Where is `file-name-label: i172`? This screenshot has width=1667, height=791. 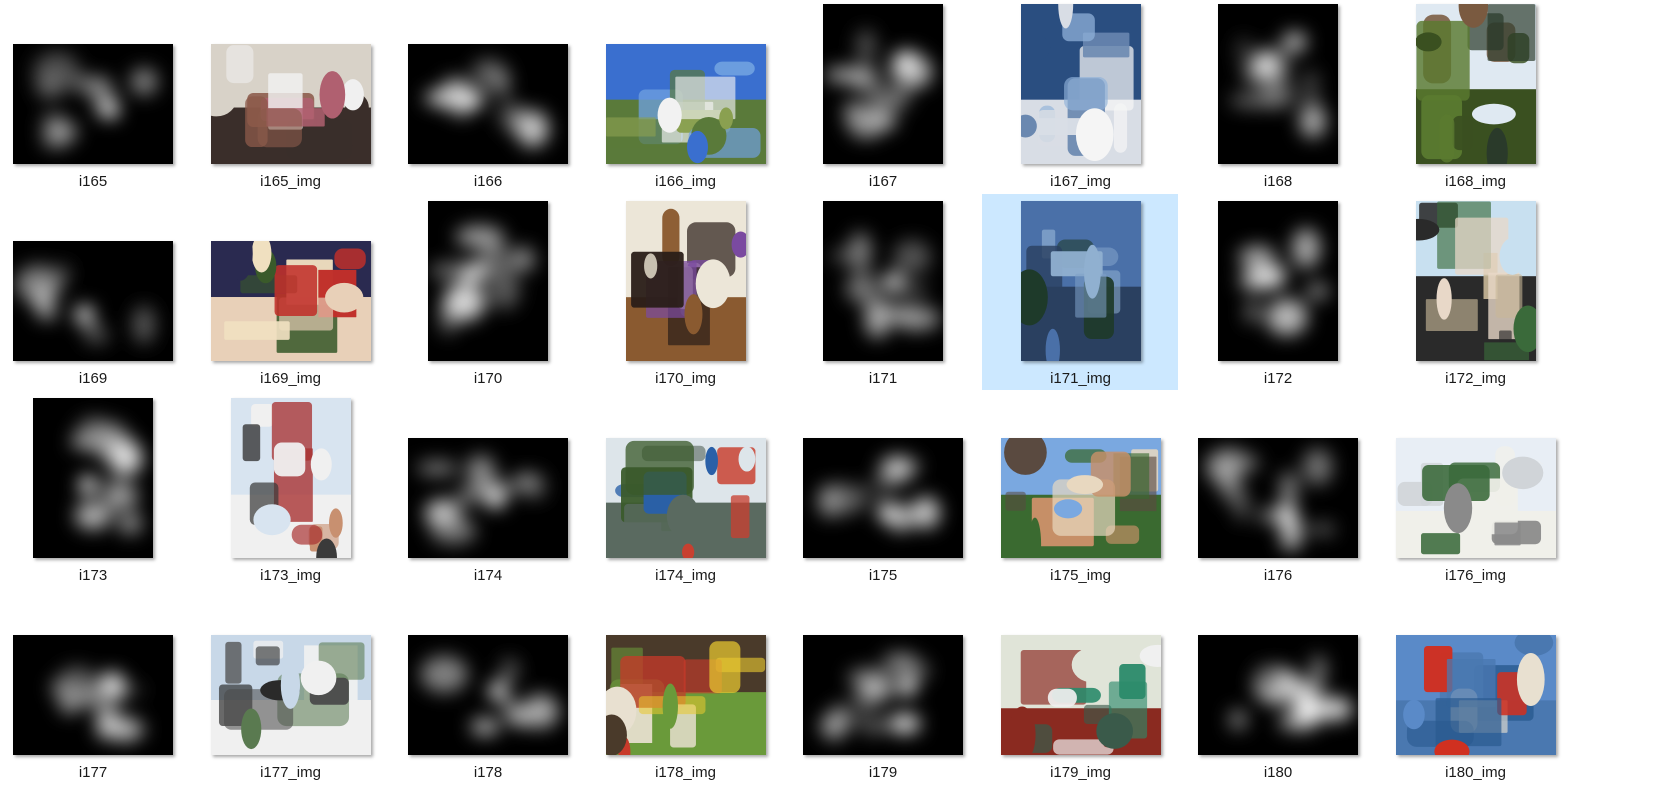
file-name-label: i172 is located at coordinates (1278, 378).